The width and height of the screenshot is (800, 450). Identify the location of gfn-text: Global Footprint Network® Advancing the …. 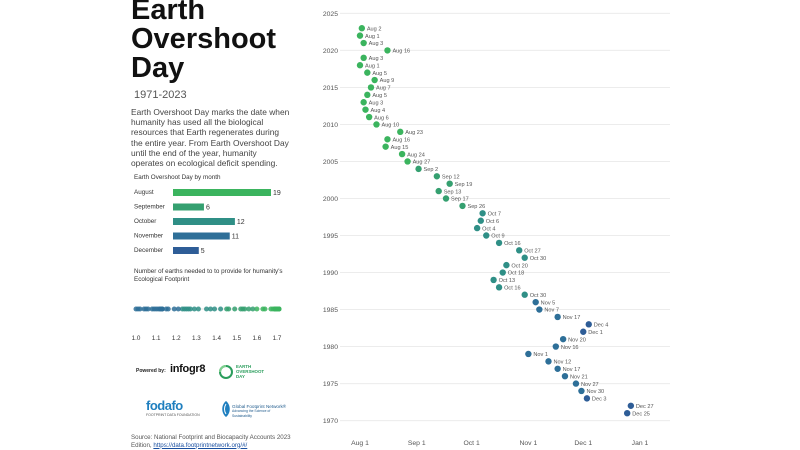
(261, 411).